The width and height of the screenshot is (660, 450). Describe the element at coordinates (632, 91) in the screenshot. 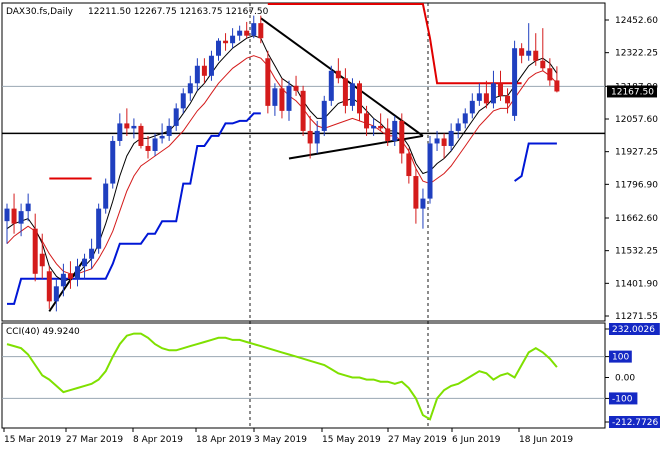

I see `last-price-box` at that location.